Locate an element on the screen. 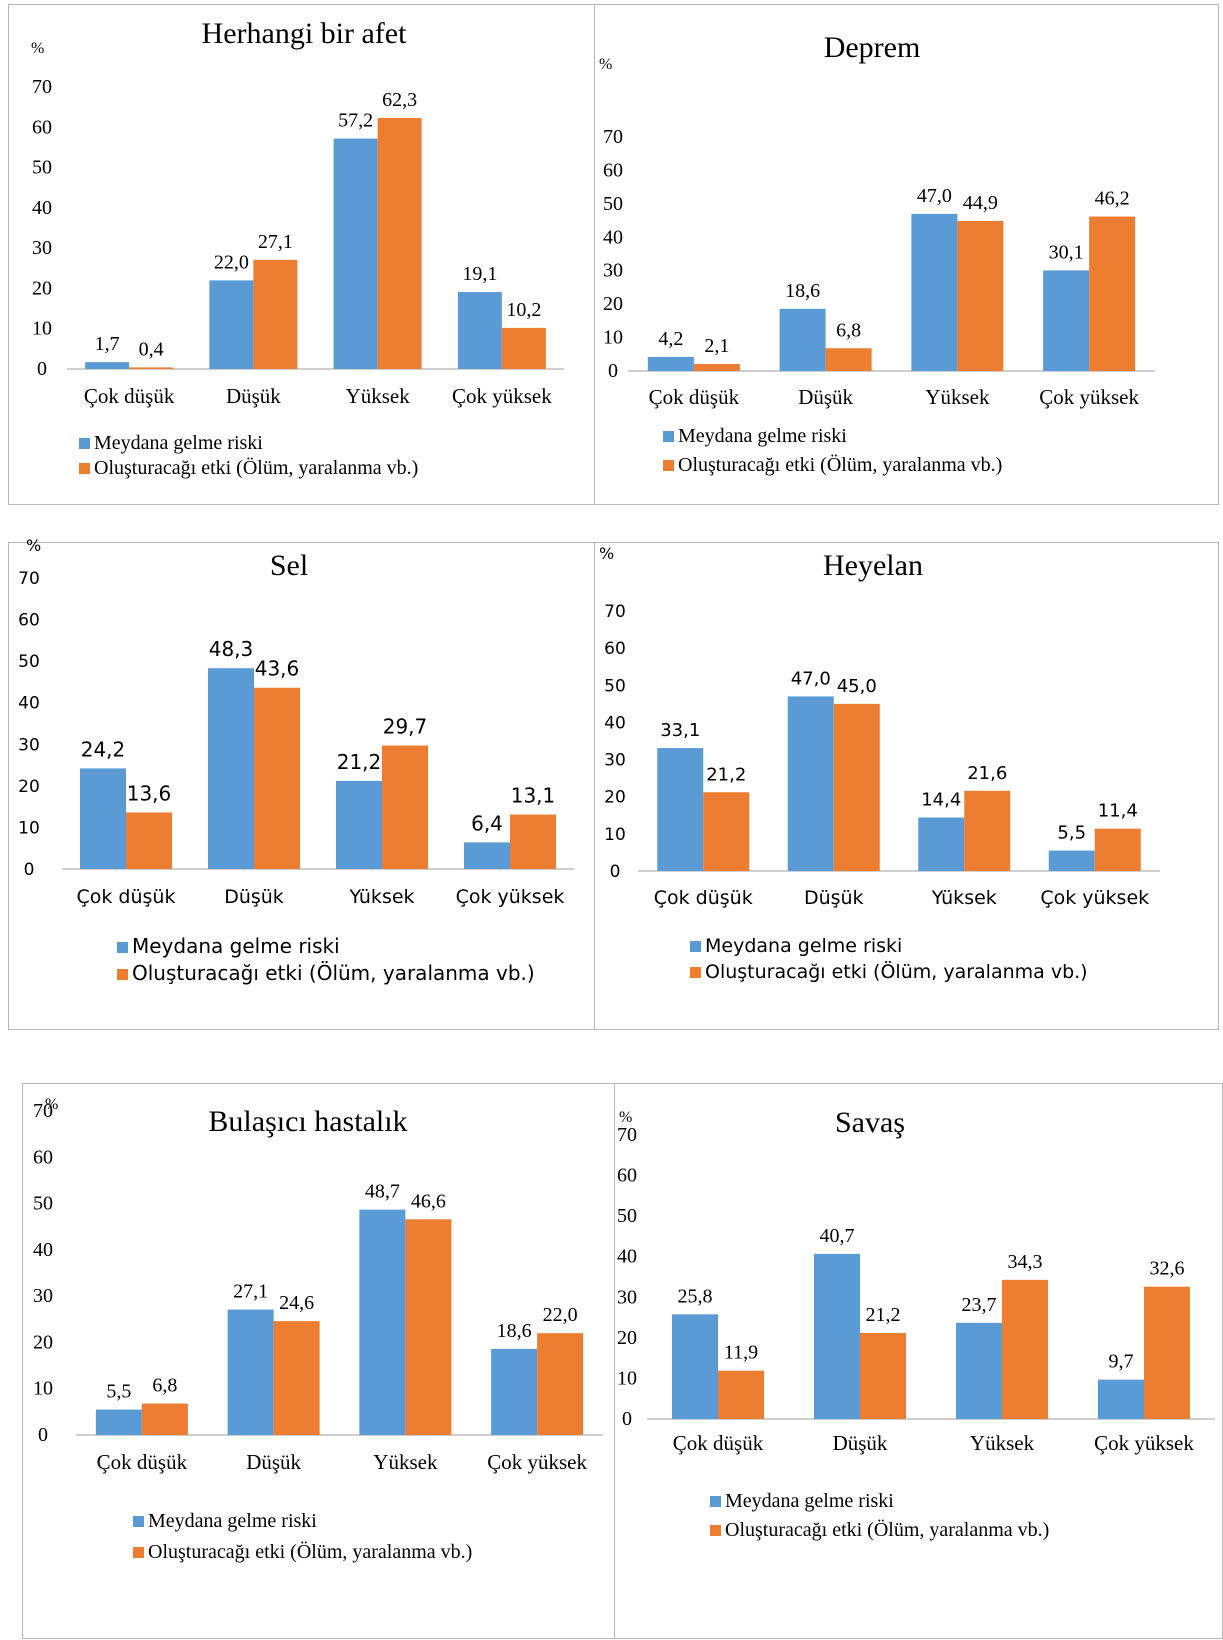 Image resolution: width=1223 pixels, height=1640 pixels. data-label: 14,4 is located at coordinates (941, 800).